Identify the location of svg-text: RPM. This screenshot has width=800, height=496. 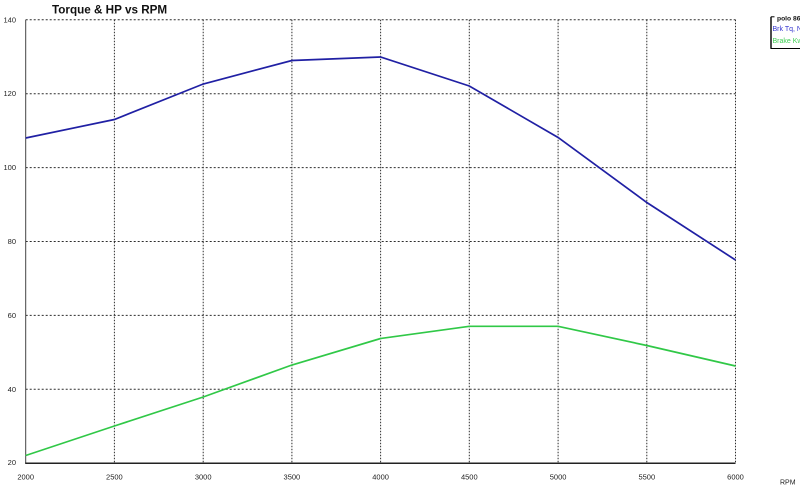
(788, 483).